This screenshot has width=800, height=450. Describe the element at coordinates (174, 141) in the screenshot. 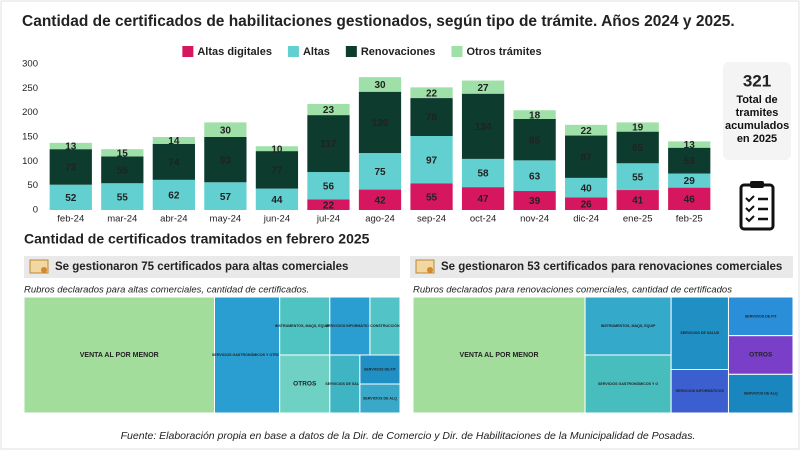

I see `data-label: 14` at that location.